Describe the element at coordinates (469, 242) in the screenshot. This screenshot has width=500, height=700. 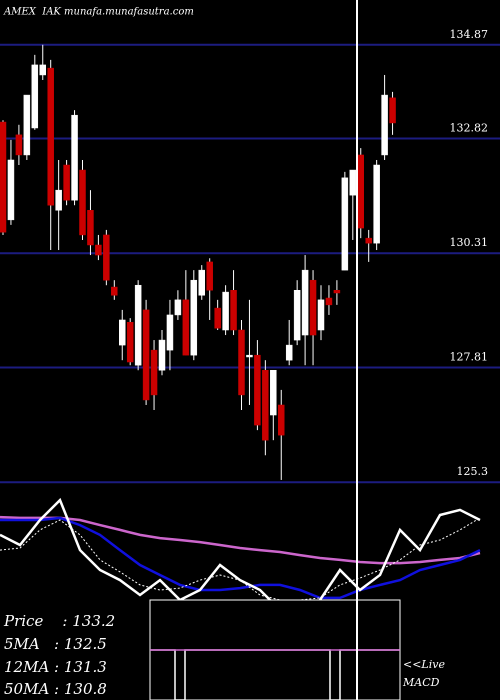
I see `y-tick-label: 130.31` at that location.